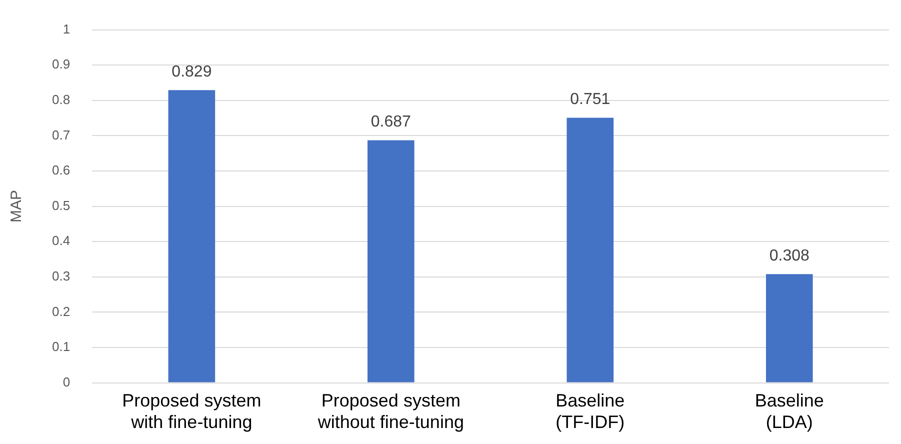 The image size is (901, 444). I want to click on y-axis-title: MAP, so click(17, 206).